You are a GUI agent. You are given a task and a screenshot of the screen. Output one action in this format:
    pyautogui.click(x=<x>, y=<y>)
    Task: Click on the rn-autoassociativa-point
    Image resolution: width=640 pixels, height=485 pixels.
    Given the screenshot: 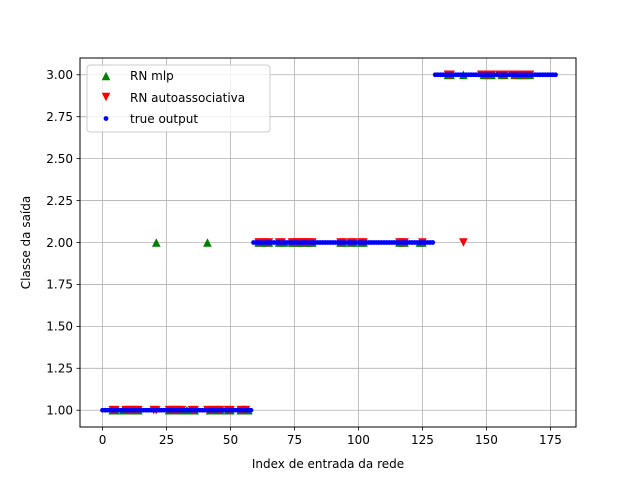 What is the action you would take?
    pyautogui.click(x=463, y=242)
    